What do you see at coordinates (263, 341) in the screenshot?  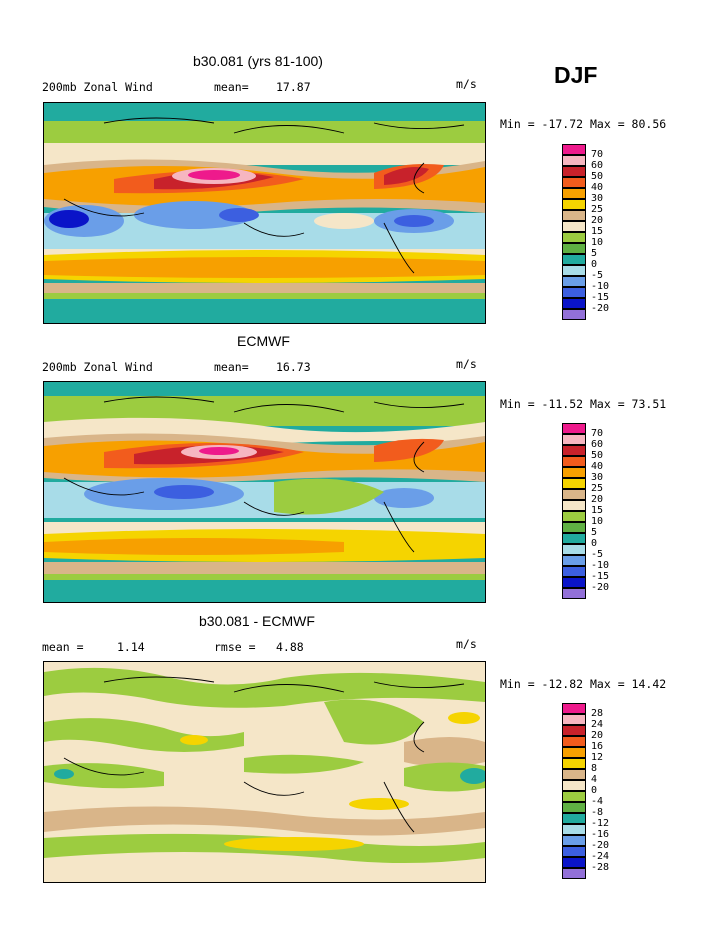 I see `panel-title: ECMWF` at bounding box center [263, 341].